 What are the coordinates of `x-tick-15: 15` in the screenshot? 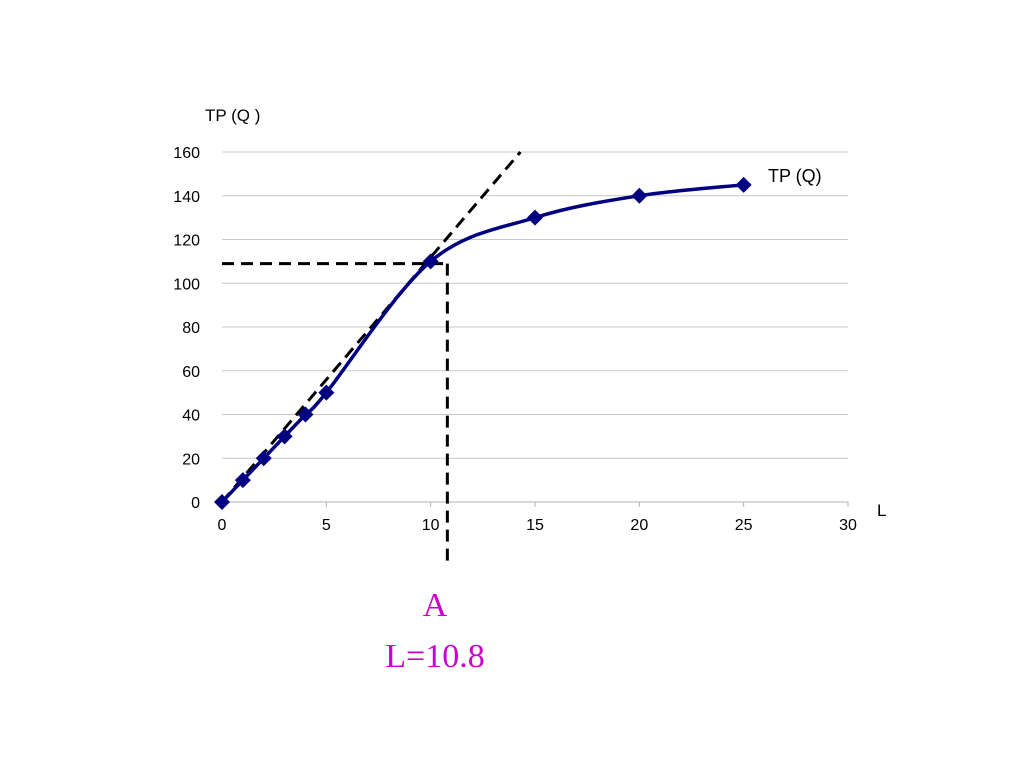 It's located at (535, 525).